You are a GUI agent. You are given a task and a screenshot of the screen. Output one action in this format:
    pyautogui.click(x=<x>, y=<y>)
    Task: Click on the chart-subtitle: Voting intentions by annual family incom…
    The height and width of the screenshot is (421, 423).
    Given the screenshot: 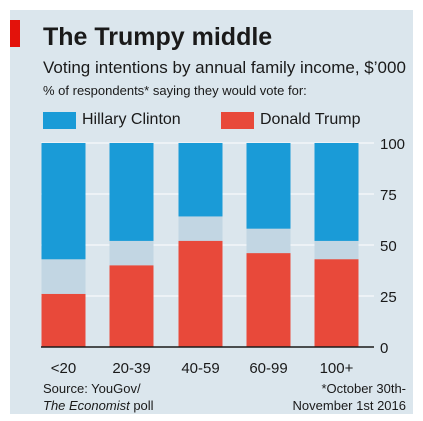 What is the action you would take?
    pyautogui.click(x=224, y=67)
    